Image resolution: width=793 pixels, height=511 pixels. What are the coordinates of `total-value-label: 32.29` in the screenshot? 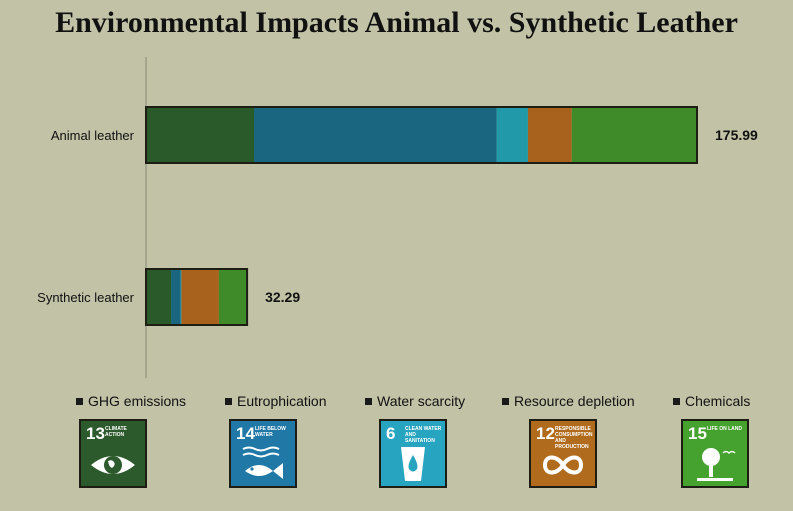 It's located at (282, 297).